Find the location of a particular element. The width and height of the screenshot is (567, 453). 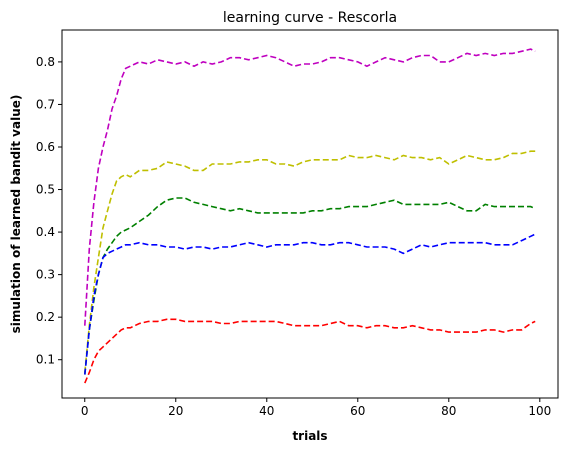

x-axis-label: trials is located at coordinates (309, 436).